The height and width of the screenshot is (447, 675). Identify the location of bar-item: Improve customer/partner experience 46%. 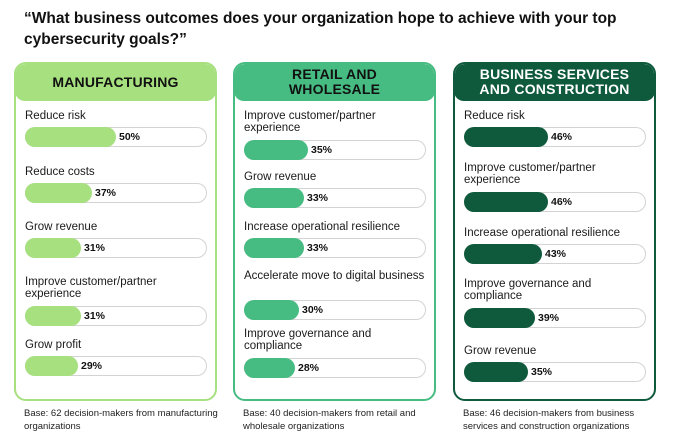
(555, 187).